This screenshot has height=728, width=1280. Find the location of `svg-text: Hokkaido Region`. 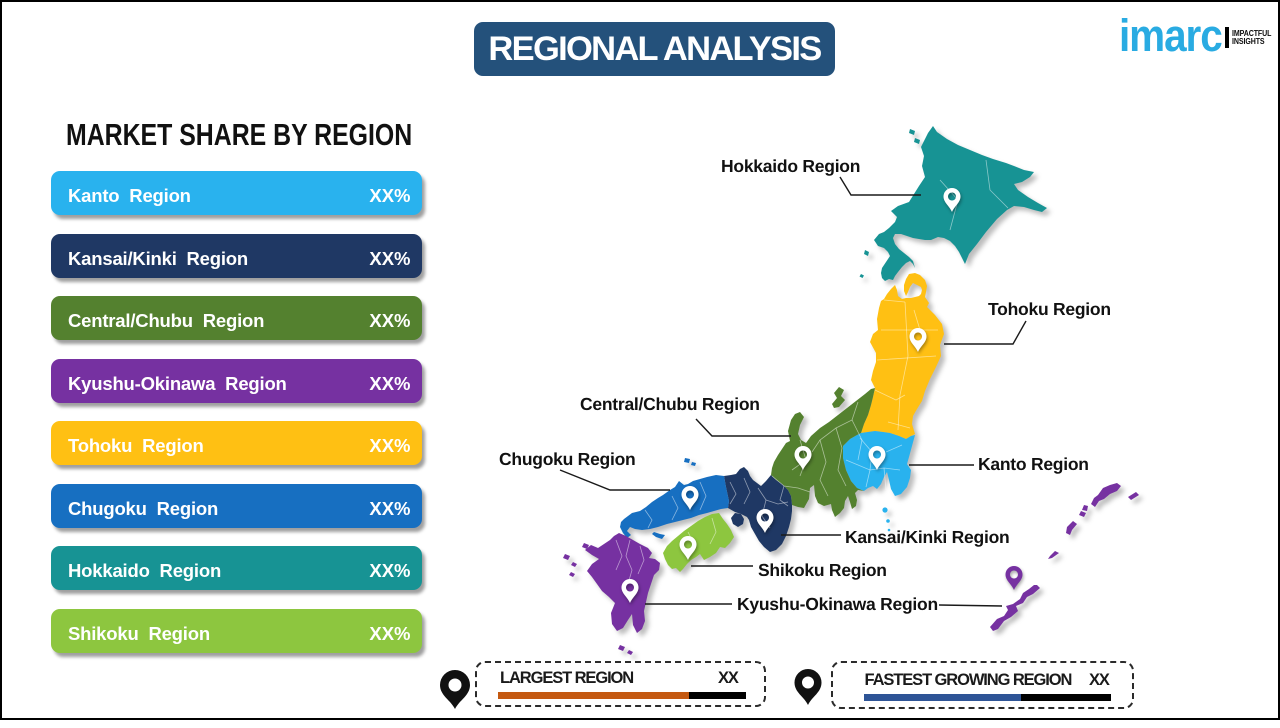

svg-text: Hokkaido Region is located at coordinates (790, 166).